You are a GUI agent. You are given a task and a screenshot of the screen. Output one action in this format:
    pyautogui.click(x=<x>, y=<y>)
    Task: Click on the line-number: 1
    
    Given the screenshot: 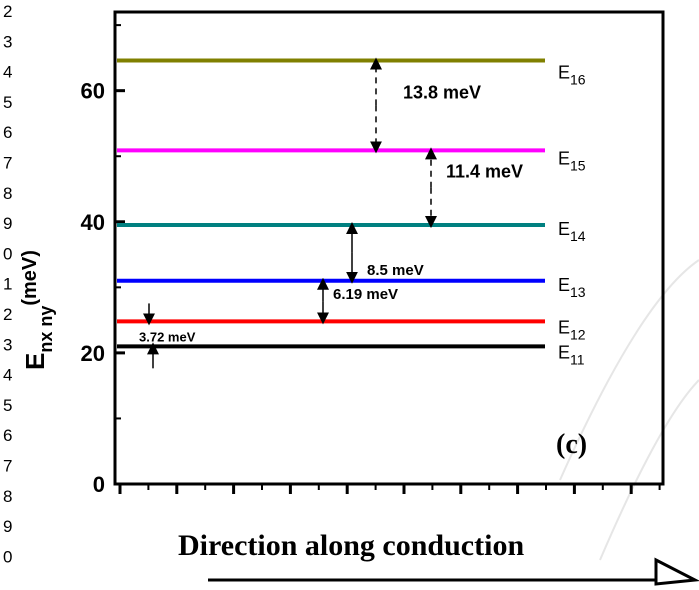 What is the action you would take?
    pyautogui.click(x=7, y=284)
    